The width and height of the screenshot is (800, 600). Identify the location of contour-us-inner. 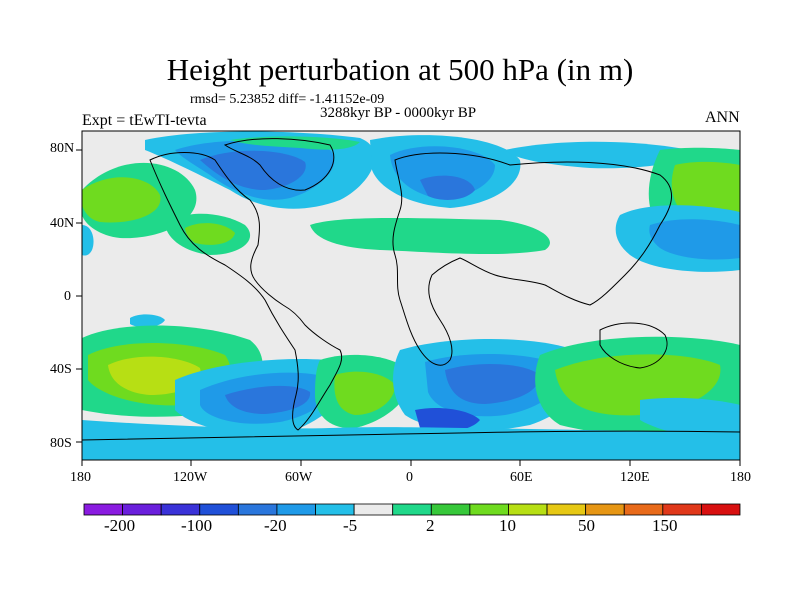
(210, 234).